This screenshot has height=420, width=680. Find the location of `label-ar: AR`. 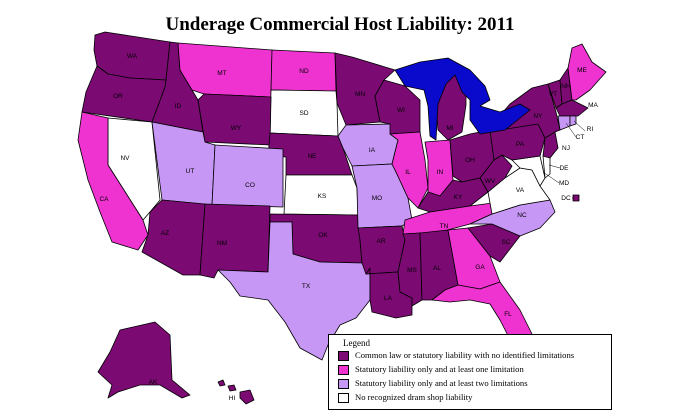

label-ar: AR is located at coordinates (380, 241).